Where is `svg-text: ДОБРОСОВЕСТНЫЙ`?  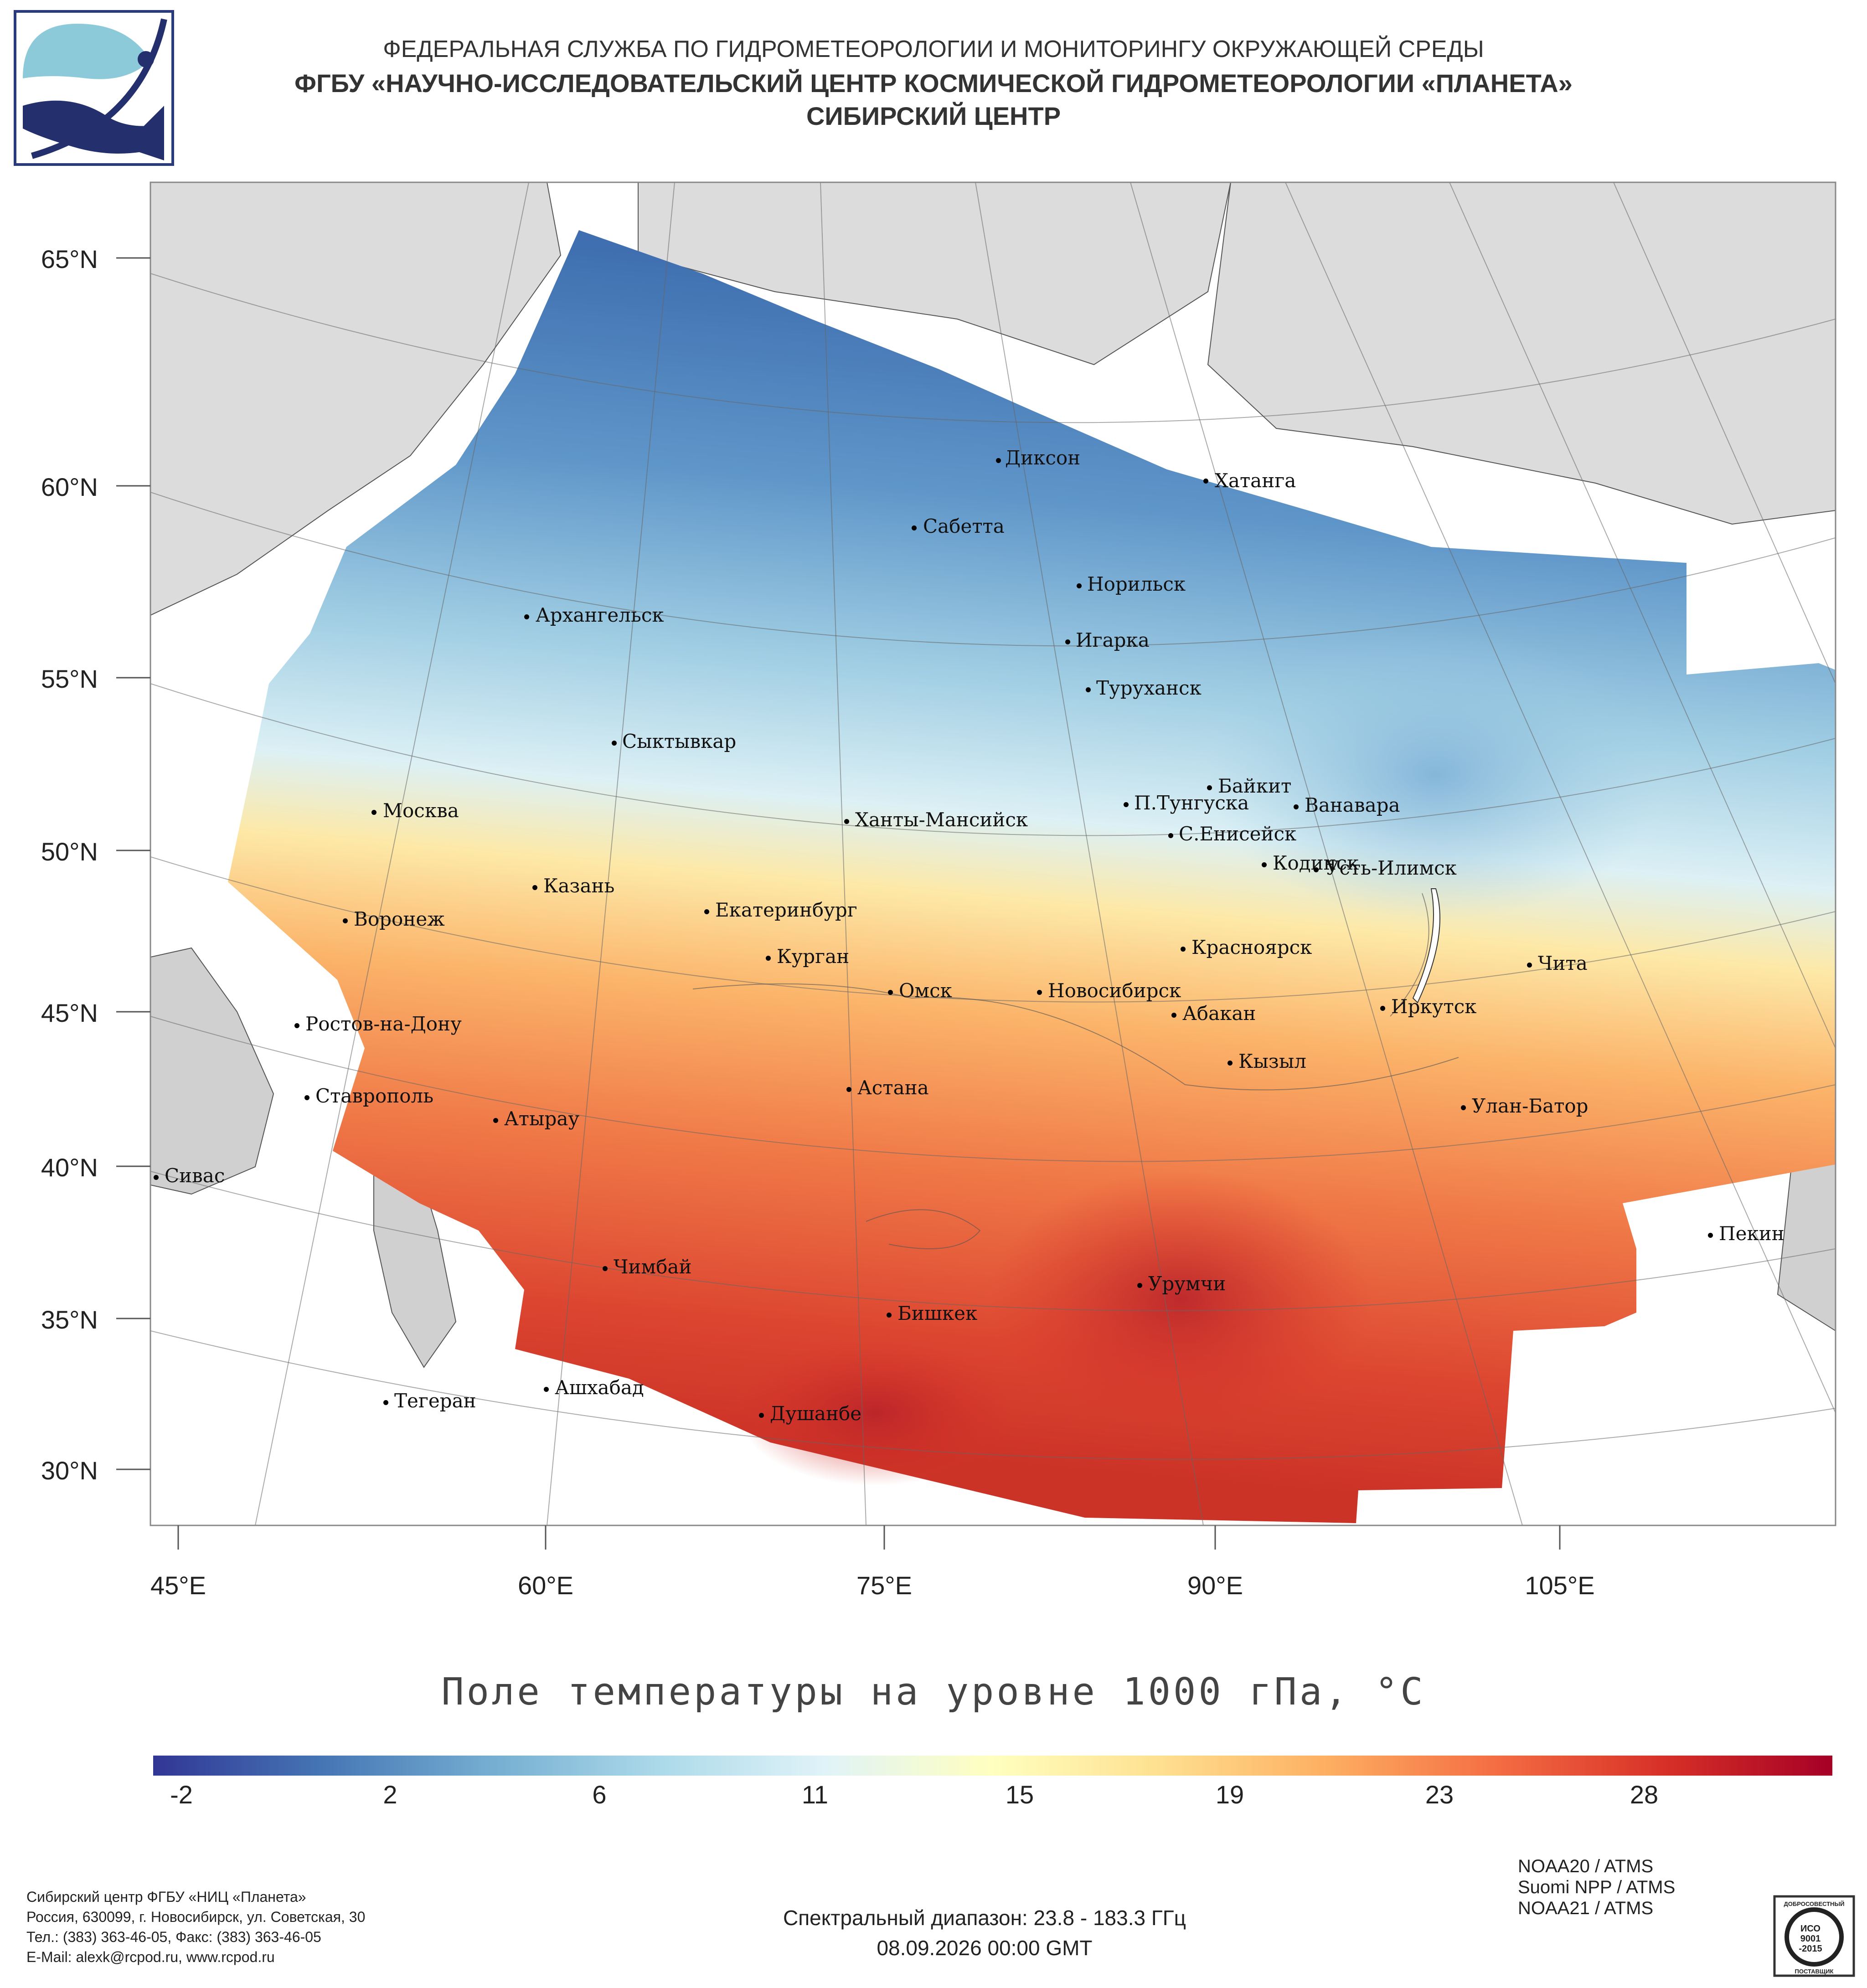 svg-text: ДОБРОСОВЕСТНЫЙ is located at coordinates (1814, 1904).